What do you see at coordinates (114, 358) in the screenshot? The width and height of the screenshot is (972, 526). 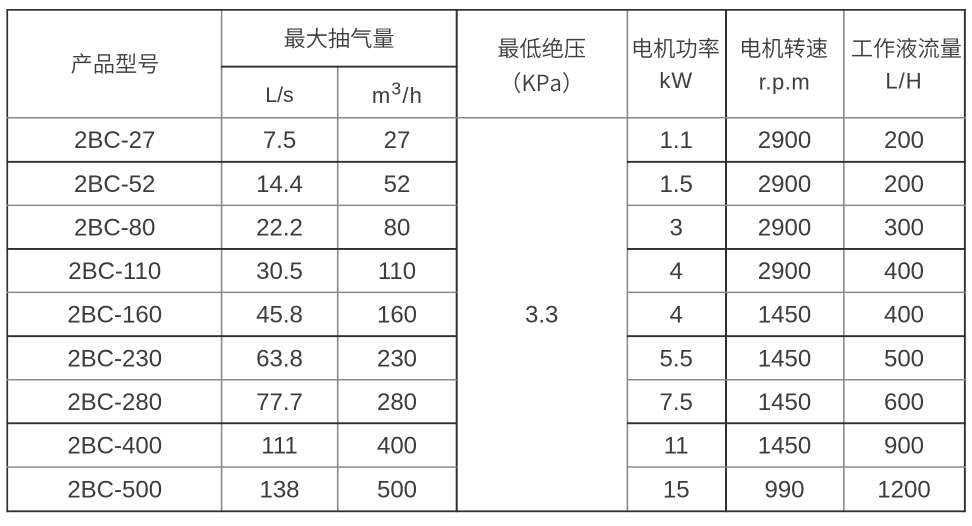 I see `svg-text: 2BC-230` at bounding box center [114, 358].